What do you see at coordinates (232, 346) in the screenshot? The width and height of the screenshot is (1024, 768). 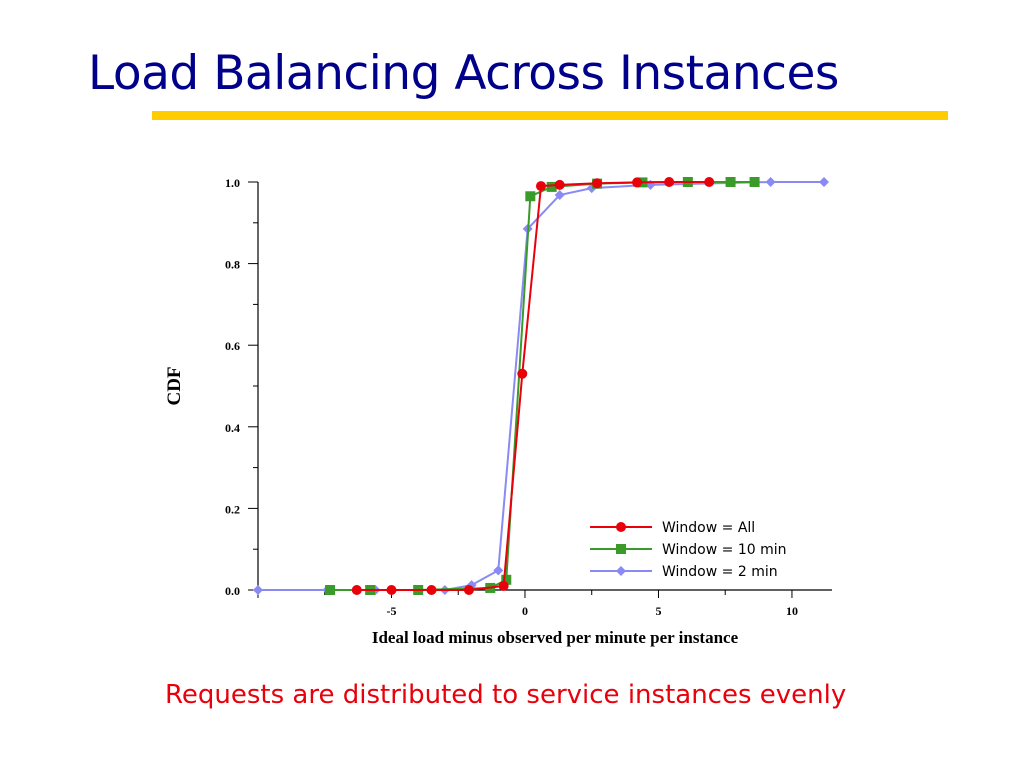 I see `y-tick-label: 0.6` at bounding box center [232, 346].